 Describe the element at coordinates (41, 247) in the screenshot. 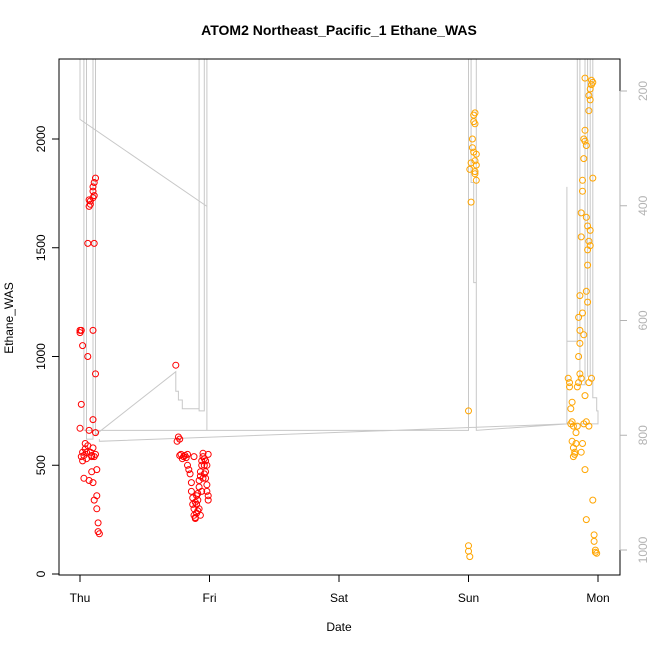

I see `y-tick-label: 1500` at that location.